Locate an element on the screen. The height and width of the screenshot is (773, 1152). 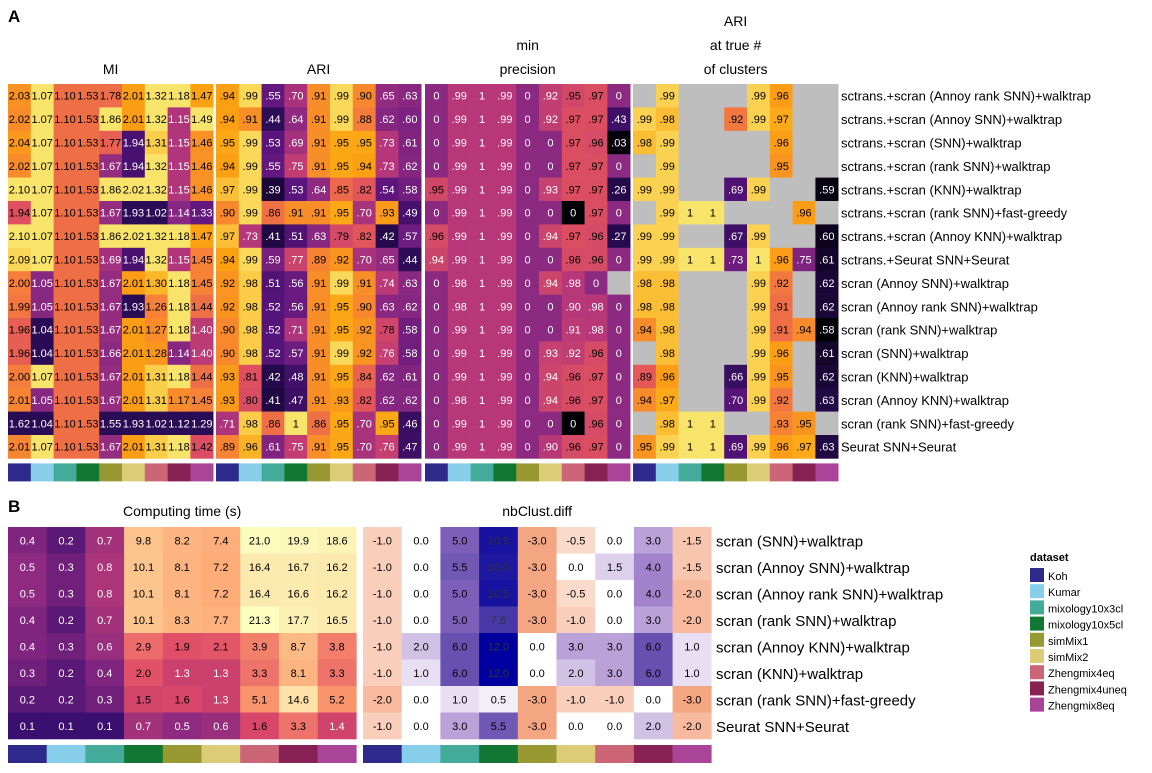
time-value: 16.4 is located at coordinates (259, 594).